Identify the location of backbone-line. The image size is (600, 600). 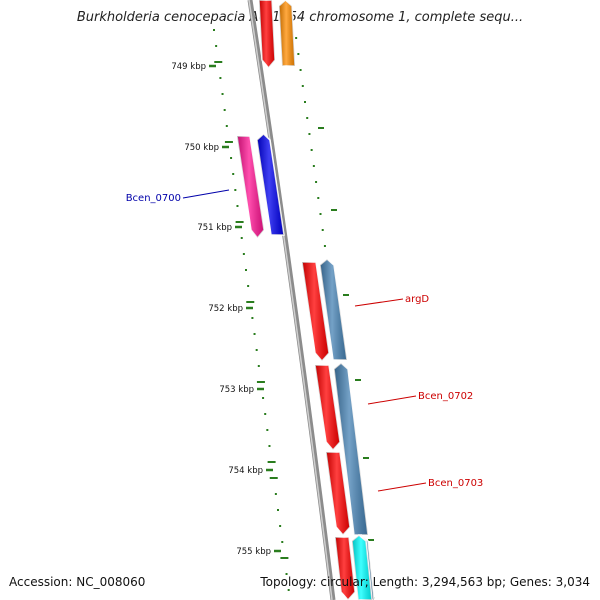
(291, 300).